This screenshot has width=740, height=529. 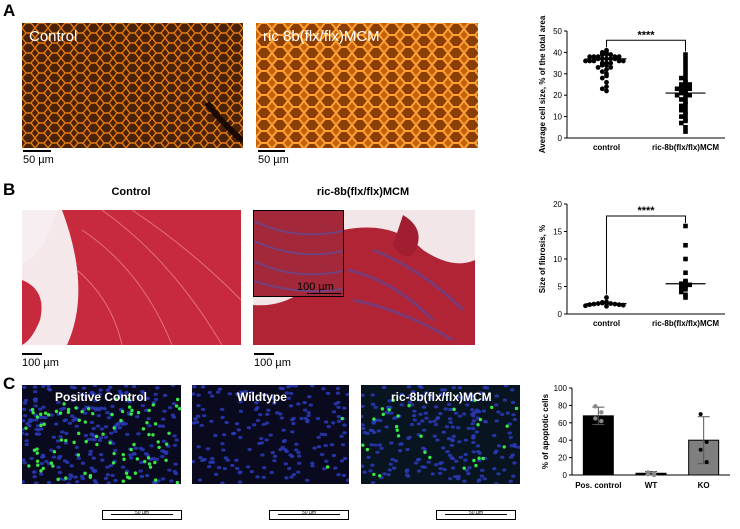 I want to click on ko-tunel-scale-label: 50 µm, so click(x=476, y=513).